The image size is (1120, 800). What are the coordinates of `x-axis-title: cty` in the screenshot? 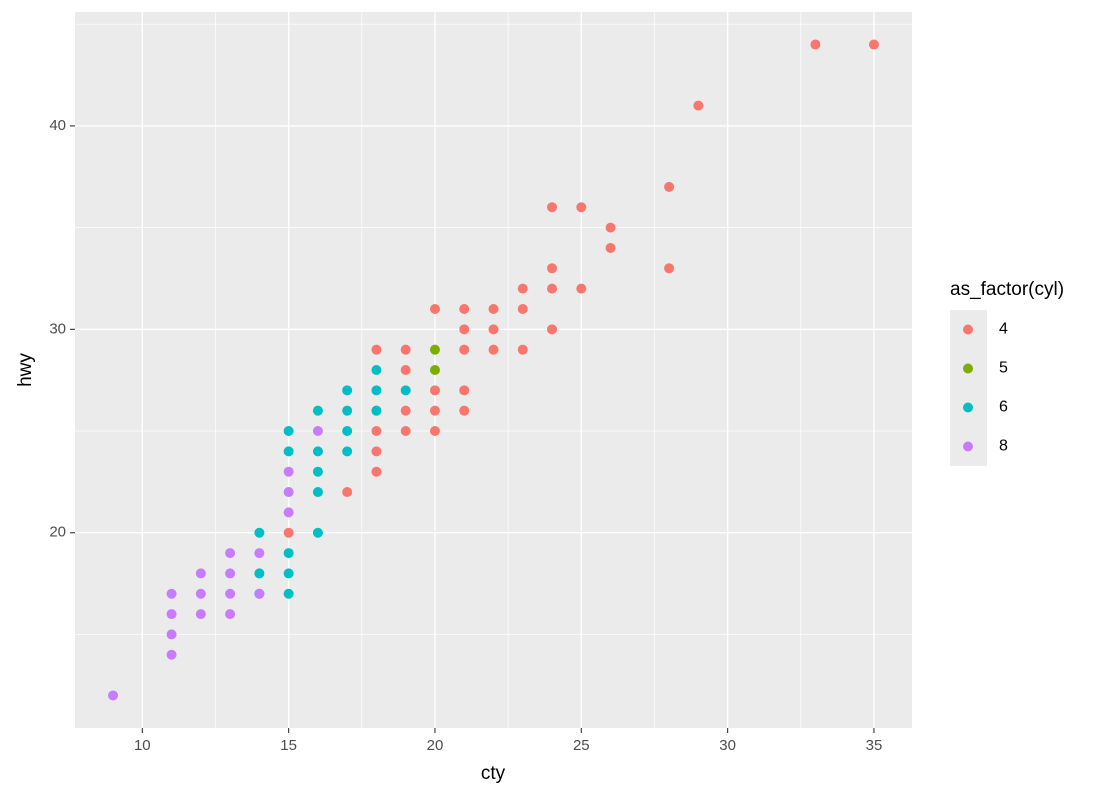 It's located at (493, 773).